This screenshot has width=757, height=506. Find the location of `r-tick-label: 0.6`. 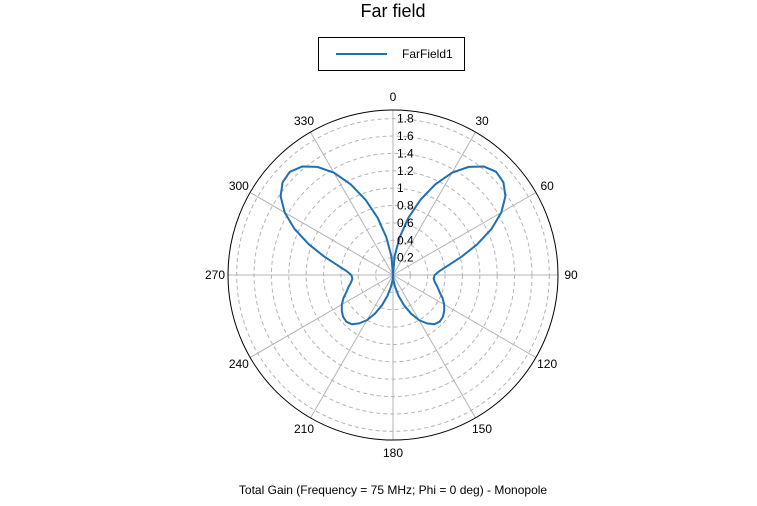

r-tick-label: 0.6 is located at coordinates (405, 223).